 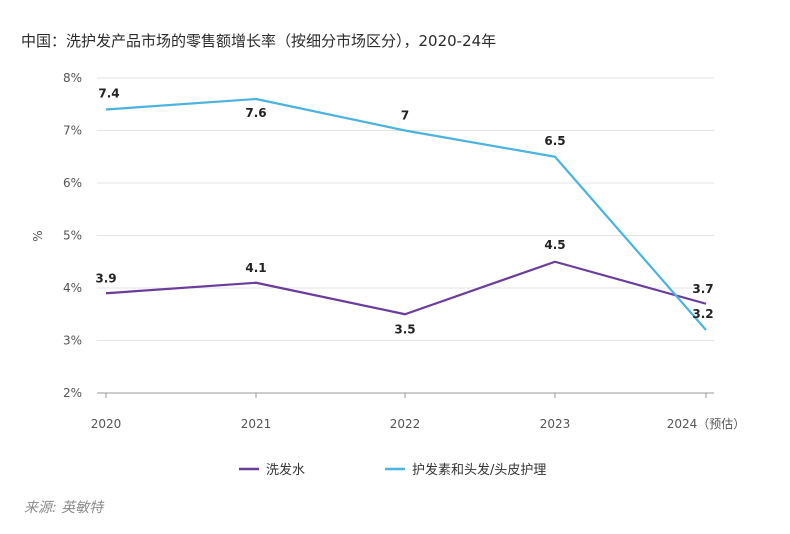 I want to click on data-label: 3.9, so click(x=105, y=278).